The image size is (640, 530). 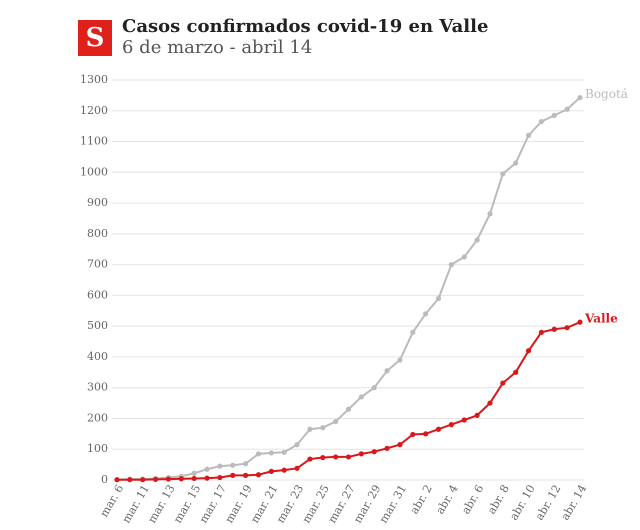 What do you see at coordinates (97, 356) in the screenshot?
I see `y-tick-label: 400` at bounding box center [97, 356].